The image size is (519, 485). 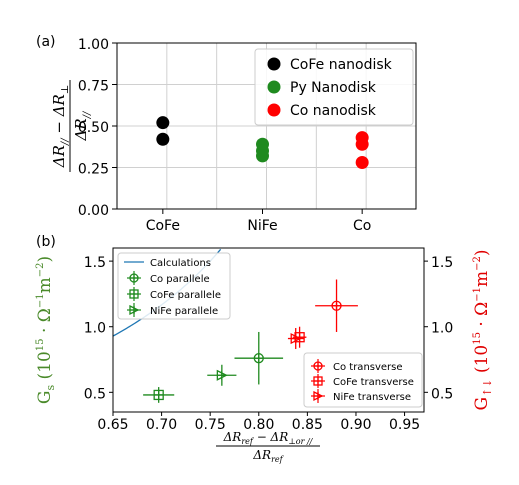 I want to click on svg-text: Gs (1015 · Ω−1m−2), so click(x=46, y=330).